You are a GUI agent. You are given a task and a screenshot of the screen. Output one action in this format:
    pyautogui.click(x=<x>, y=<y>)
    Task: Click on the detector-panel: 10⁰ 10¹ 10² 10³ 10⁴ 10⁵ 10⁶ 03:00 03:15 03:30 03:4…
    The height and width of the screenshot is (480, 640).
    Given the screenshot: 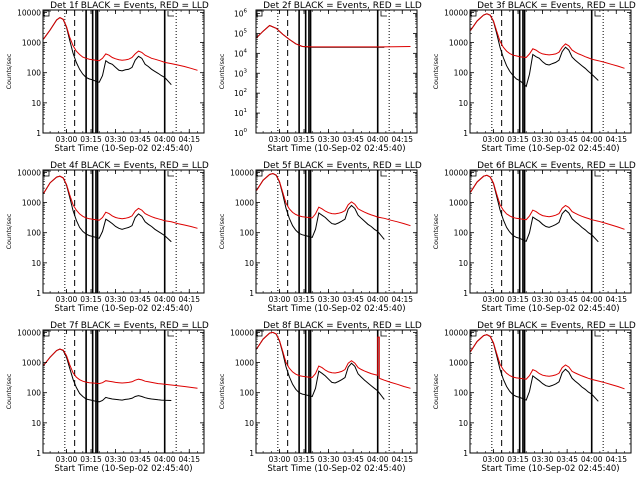 What is the action you would take?
    pyautogui.click(x=319, y=80)
    